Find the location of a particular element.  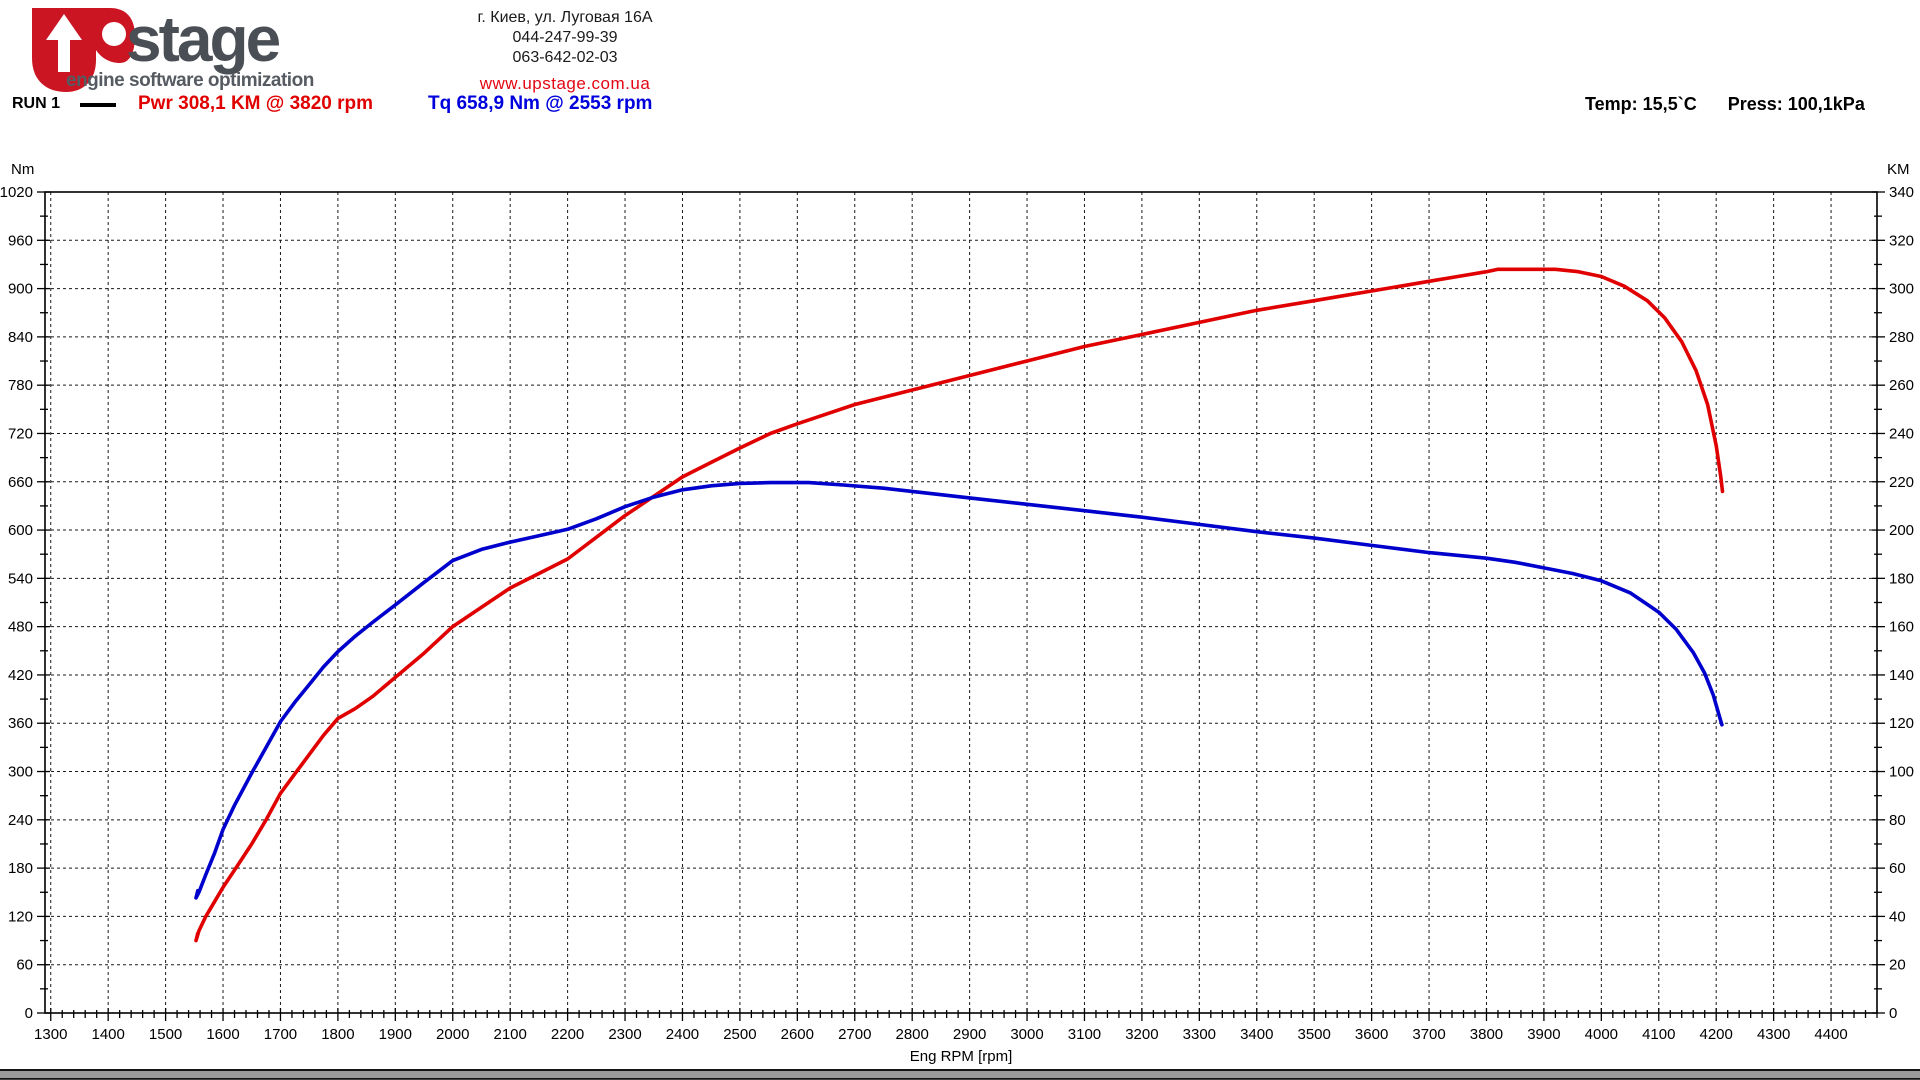

contact-address: г. Киев, ул. Луговая 16А is located at coordinates (565, 17).